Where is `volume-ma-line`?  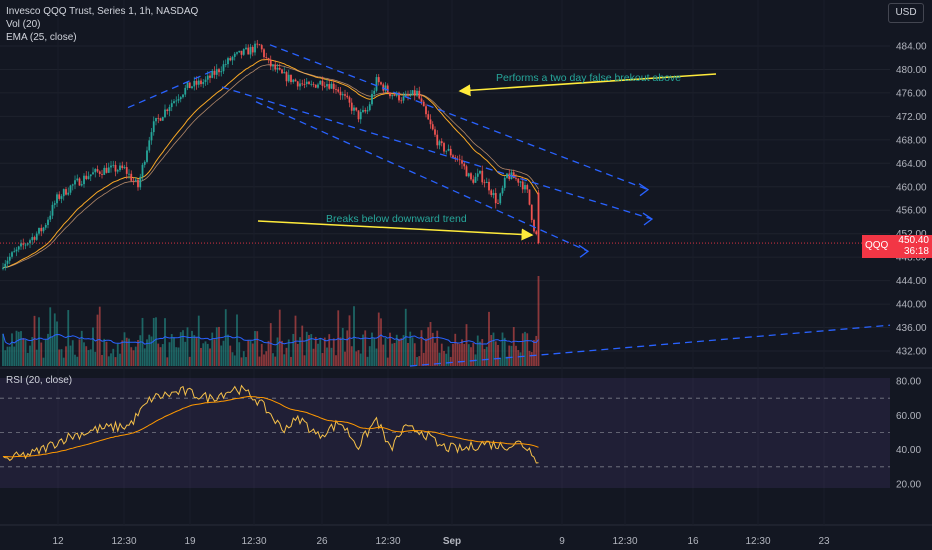 volume-ma-line is located at coordinates (270, 339).